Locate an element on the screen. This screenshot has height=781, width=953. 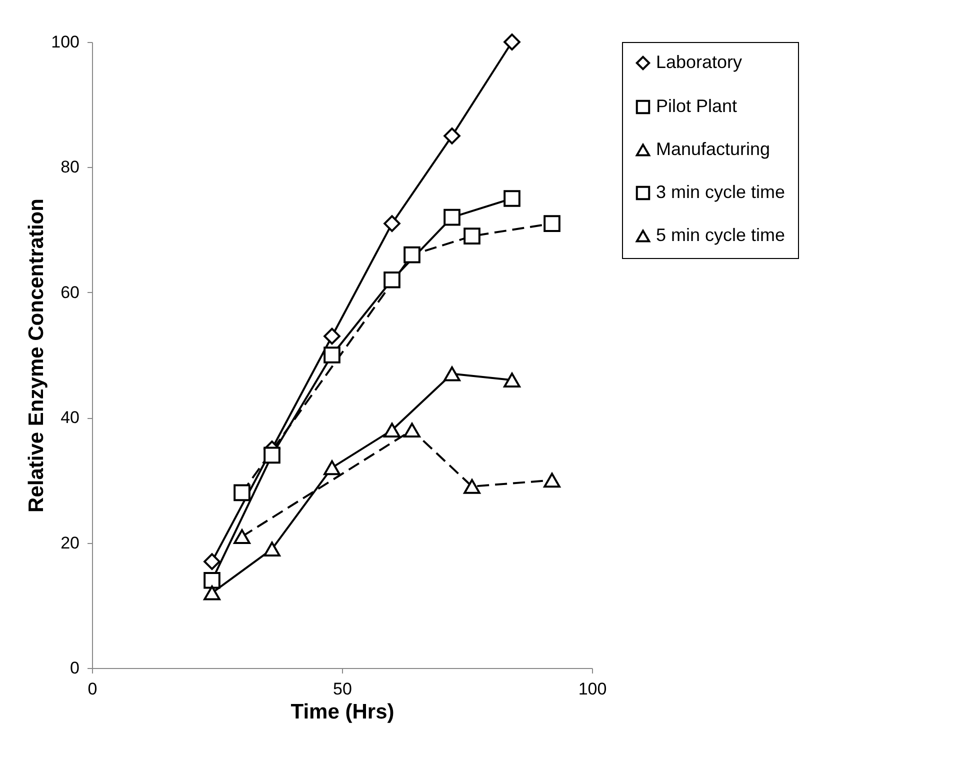
legend-label: Pilot Plant is located at coordinates (697, 106).